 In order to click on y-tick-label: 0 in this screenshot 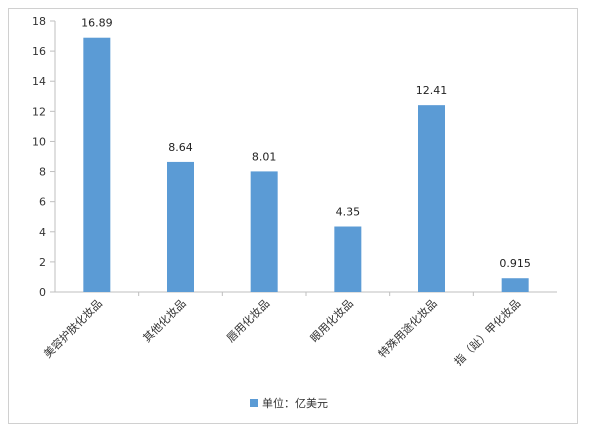, I will do `click(42, 292)`.